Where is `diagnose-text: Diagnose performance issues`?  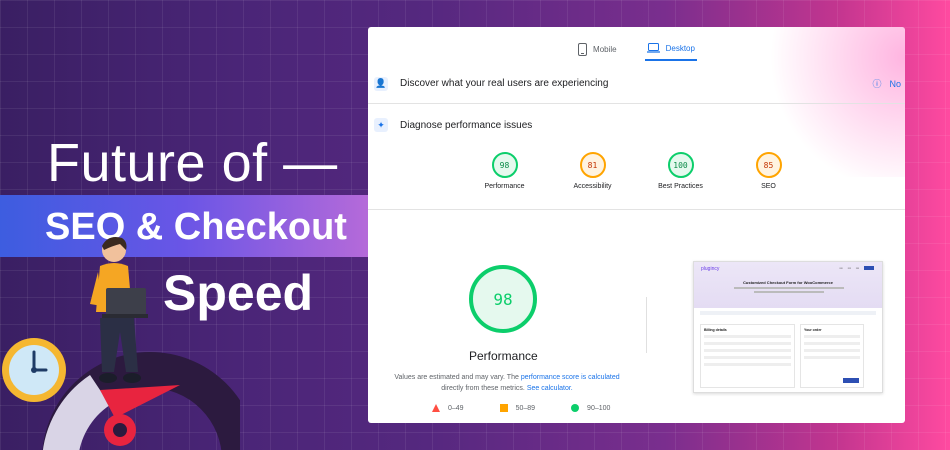
diagnose-text: Diagnose performance issues is located at coordinates (466, 125).